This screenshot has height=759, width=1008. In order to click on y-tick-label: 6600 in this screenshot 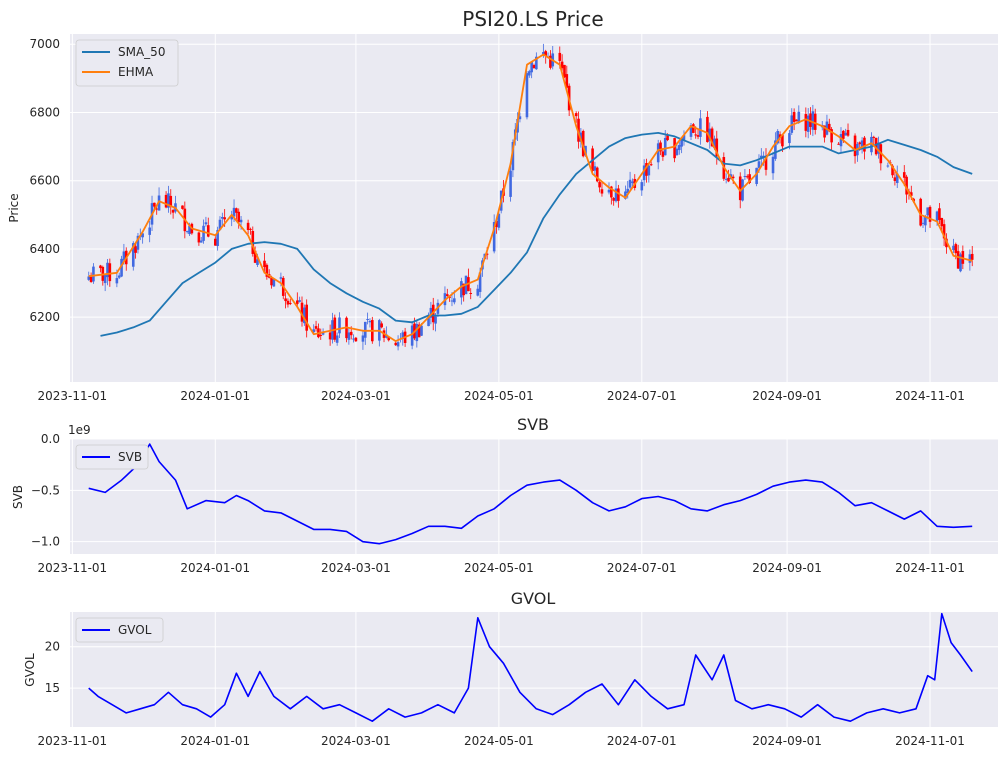, I will do `click(44, 181)`.